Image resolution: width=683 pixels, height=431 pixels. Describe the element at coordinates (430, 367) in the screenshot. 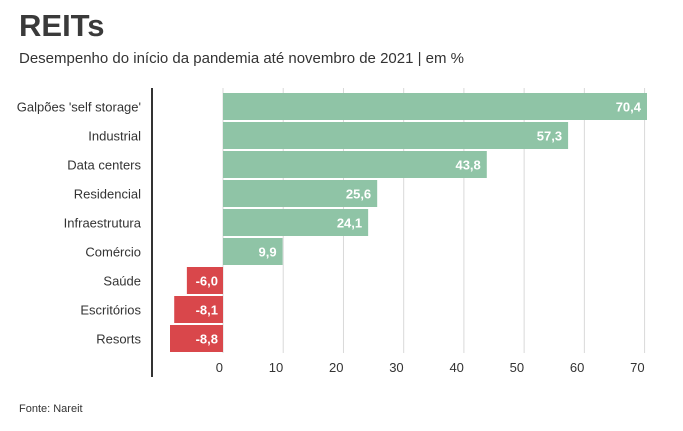

I see `x-axis-ticks: 0 10 20 30 40 50 60 70` at that location.